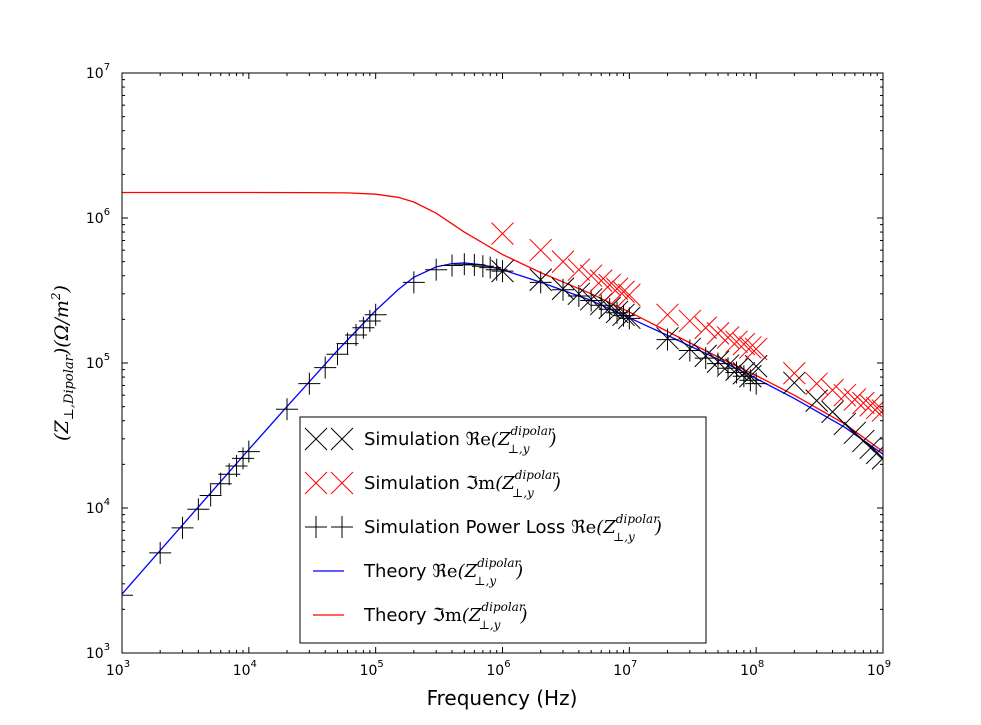 The height and width of the screenshot is (725, 981). Describe the element at coordinates (98, 72) in the screenshot. I see `y-tick-label: 10⁷` at that location.